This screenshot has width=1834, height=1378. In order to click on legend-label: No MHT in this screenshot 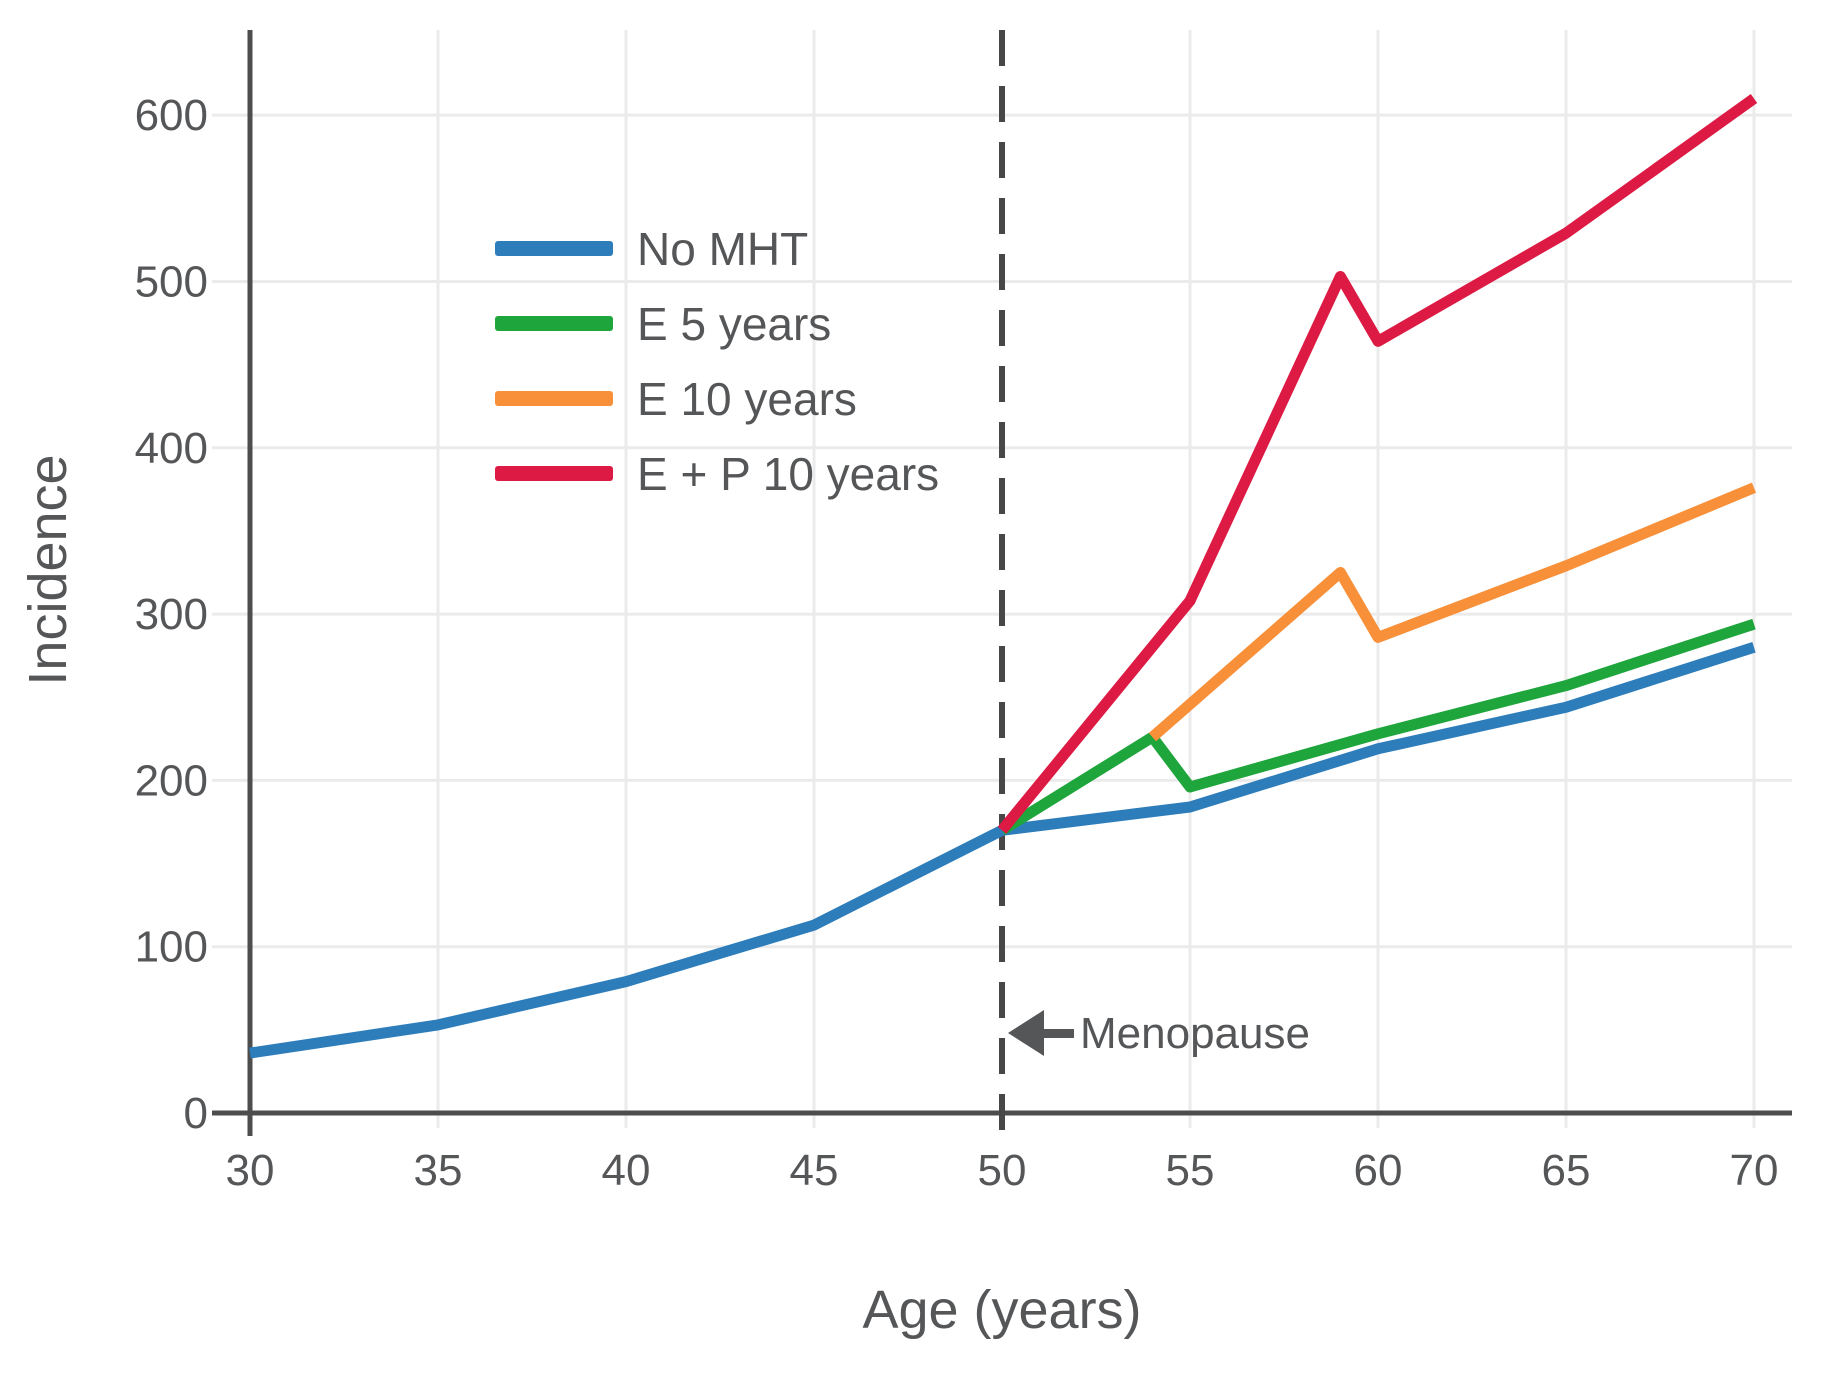, I will do `click(723, 248)`.